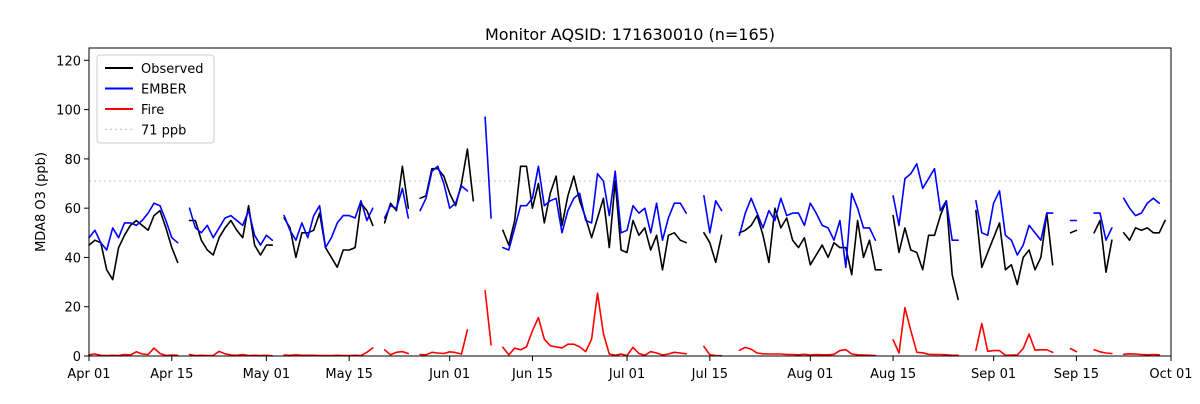 Image resolution: width=1200 pixels, height=404 pixels. What do you see at coordinates (893, 374) in the screenshot?
I see `x-tick-label: Aug 15` at bounding box center [893, 374].